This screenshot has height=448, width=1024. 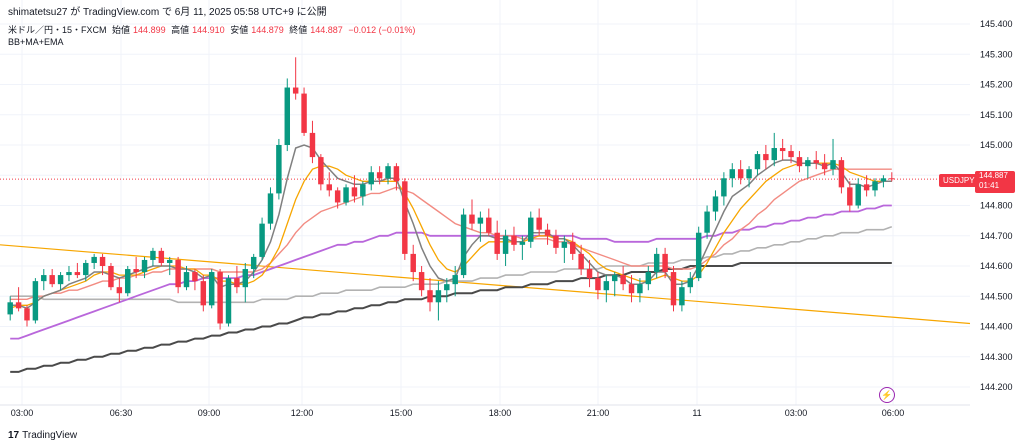 I want to click on y-tick-label: 145.100, so click(x=996, y=115).